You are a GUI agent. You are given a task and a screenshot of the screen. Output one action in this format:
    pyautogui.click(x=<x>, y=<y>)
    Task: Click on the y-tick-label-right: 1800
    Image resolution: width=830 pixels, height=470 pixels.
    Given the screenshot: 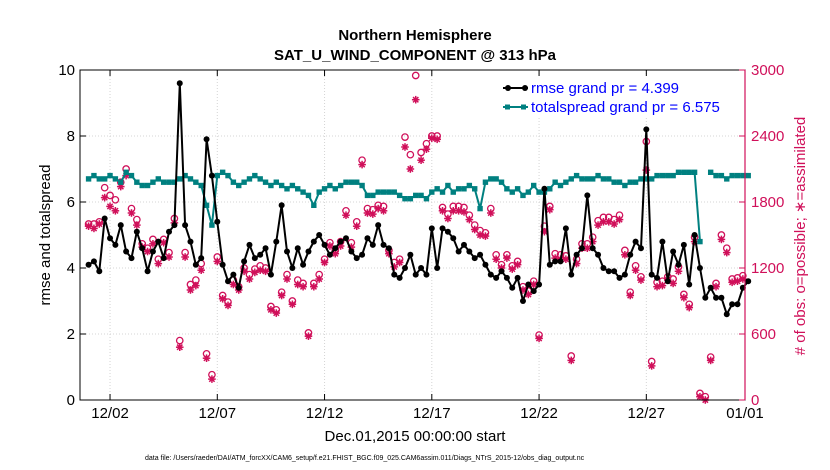 What is the action you would take?
    pyautogui.click(x=767, y=202)
    